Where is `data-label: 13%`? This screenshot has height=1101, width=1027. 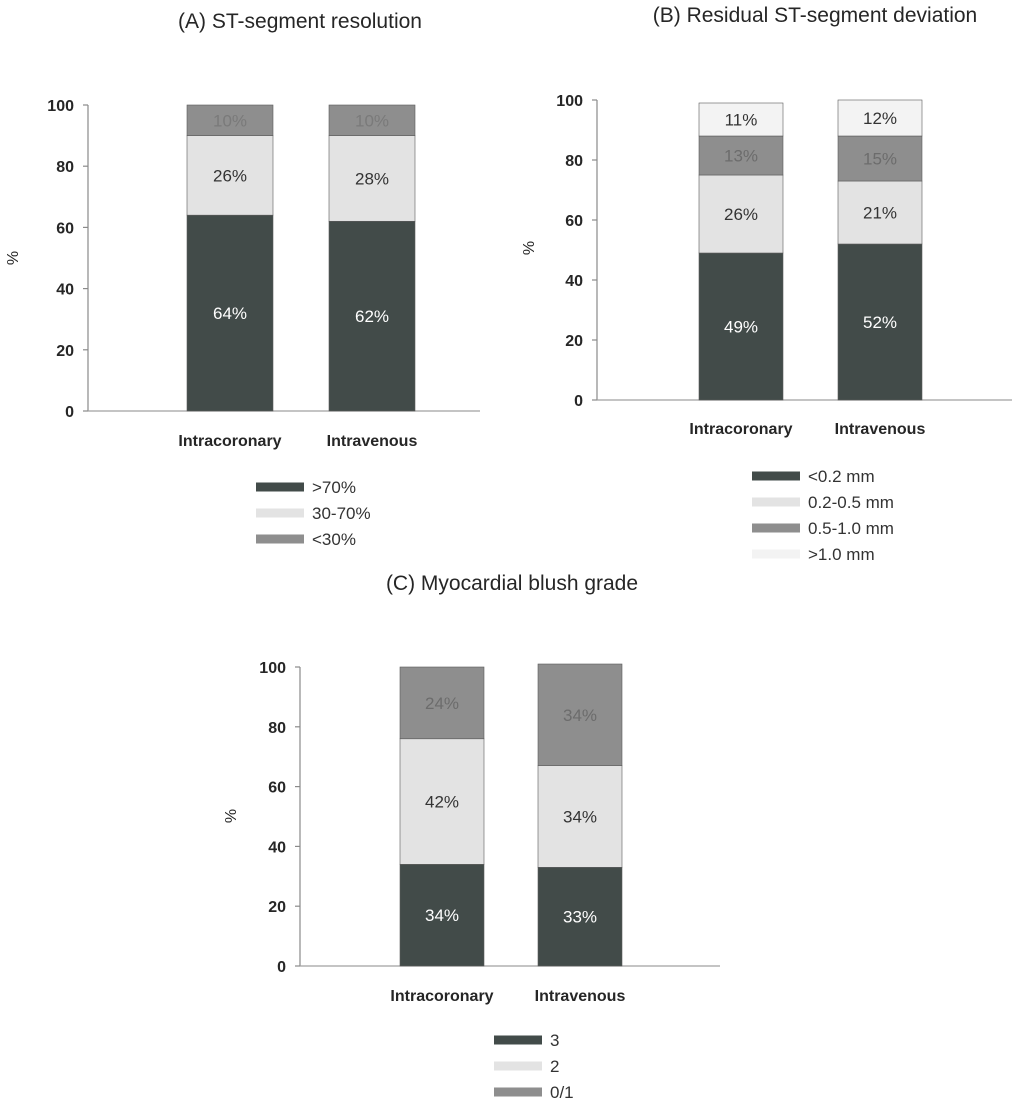 data-label: 13% is located at coordinates (741, 156).